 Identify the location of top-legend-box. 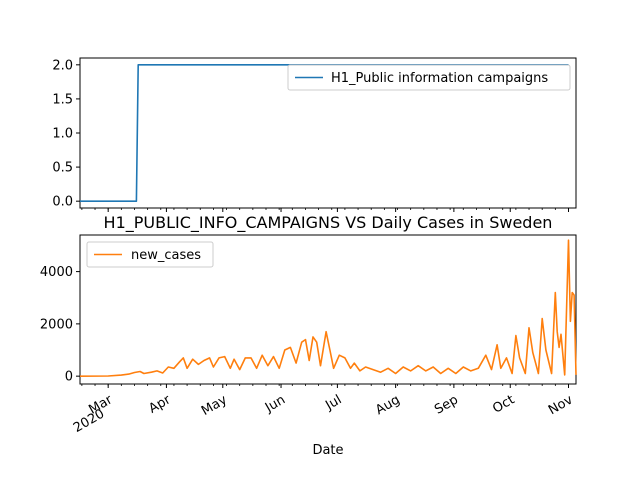
(429, 77).